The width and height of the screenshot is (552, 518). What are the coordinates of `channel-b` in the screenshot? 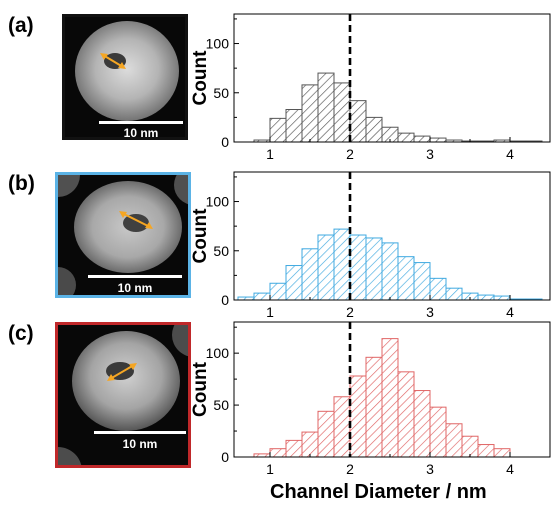 It's located at (136, 223).